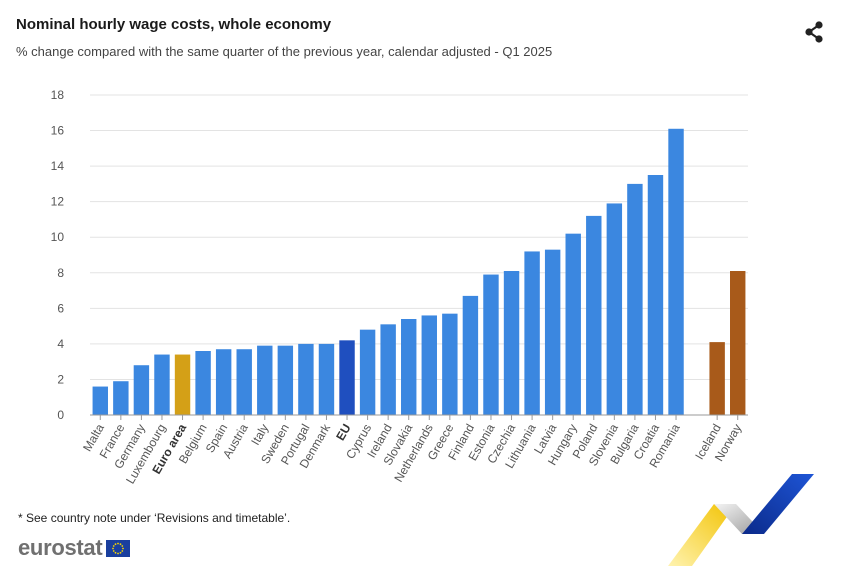 The width and height of the screenshot is (841, 578). What do you see at coordinates (244, 382) in the screenshot?
I see `bar-austria` at bounding box center [244, 382].